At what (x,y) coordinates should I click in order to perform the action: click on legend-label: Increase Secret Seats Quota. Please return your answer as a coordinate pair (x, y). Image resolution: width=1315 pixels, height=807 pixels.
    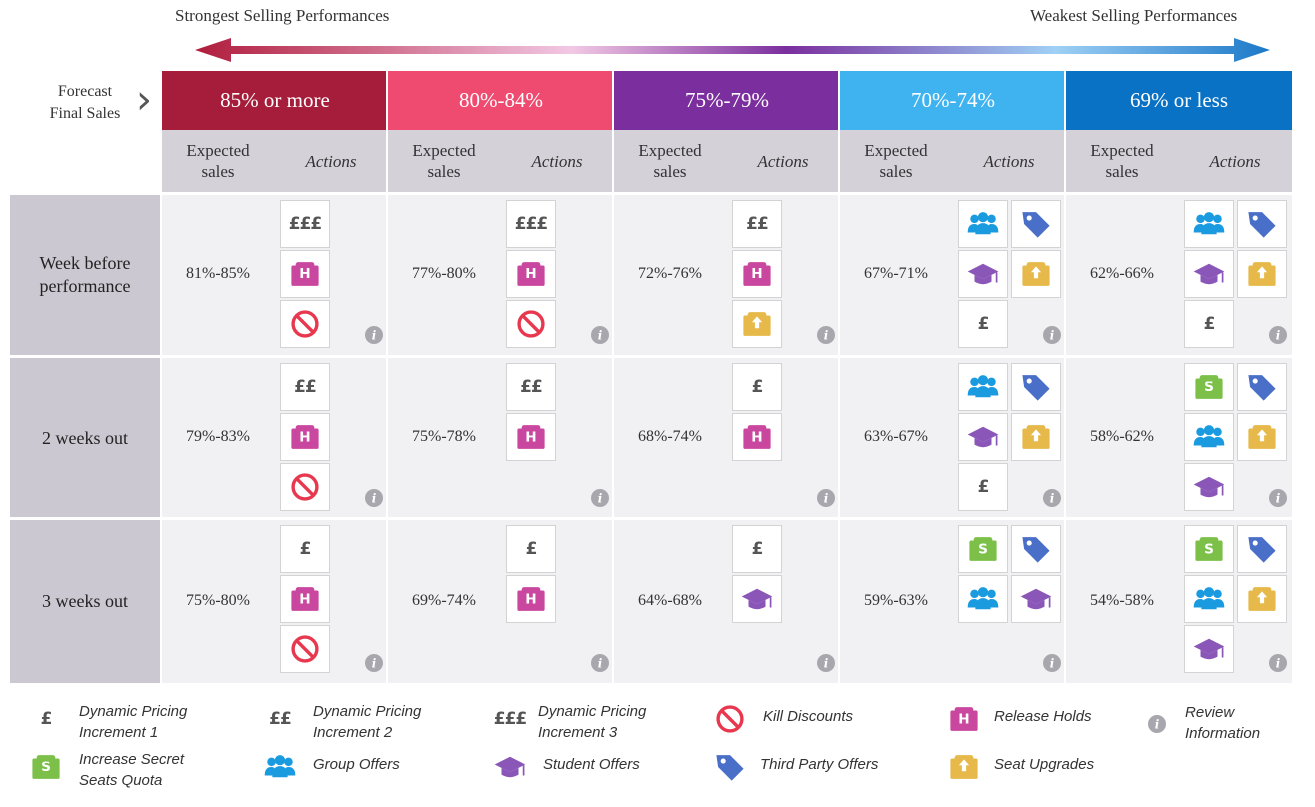
    Looking at the image, I should click on (132, 770).